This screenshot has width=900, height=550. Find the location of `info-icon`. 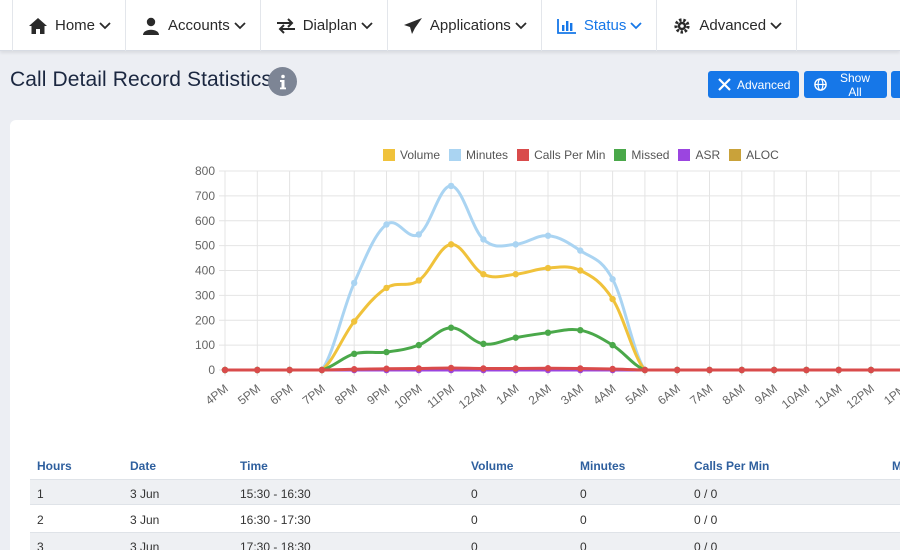

info-icon is located at coordinates (282, 81).